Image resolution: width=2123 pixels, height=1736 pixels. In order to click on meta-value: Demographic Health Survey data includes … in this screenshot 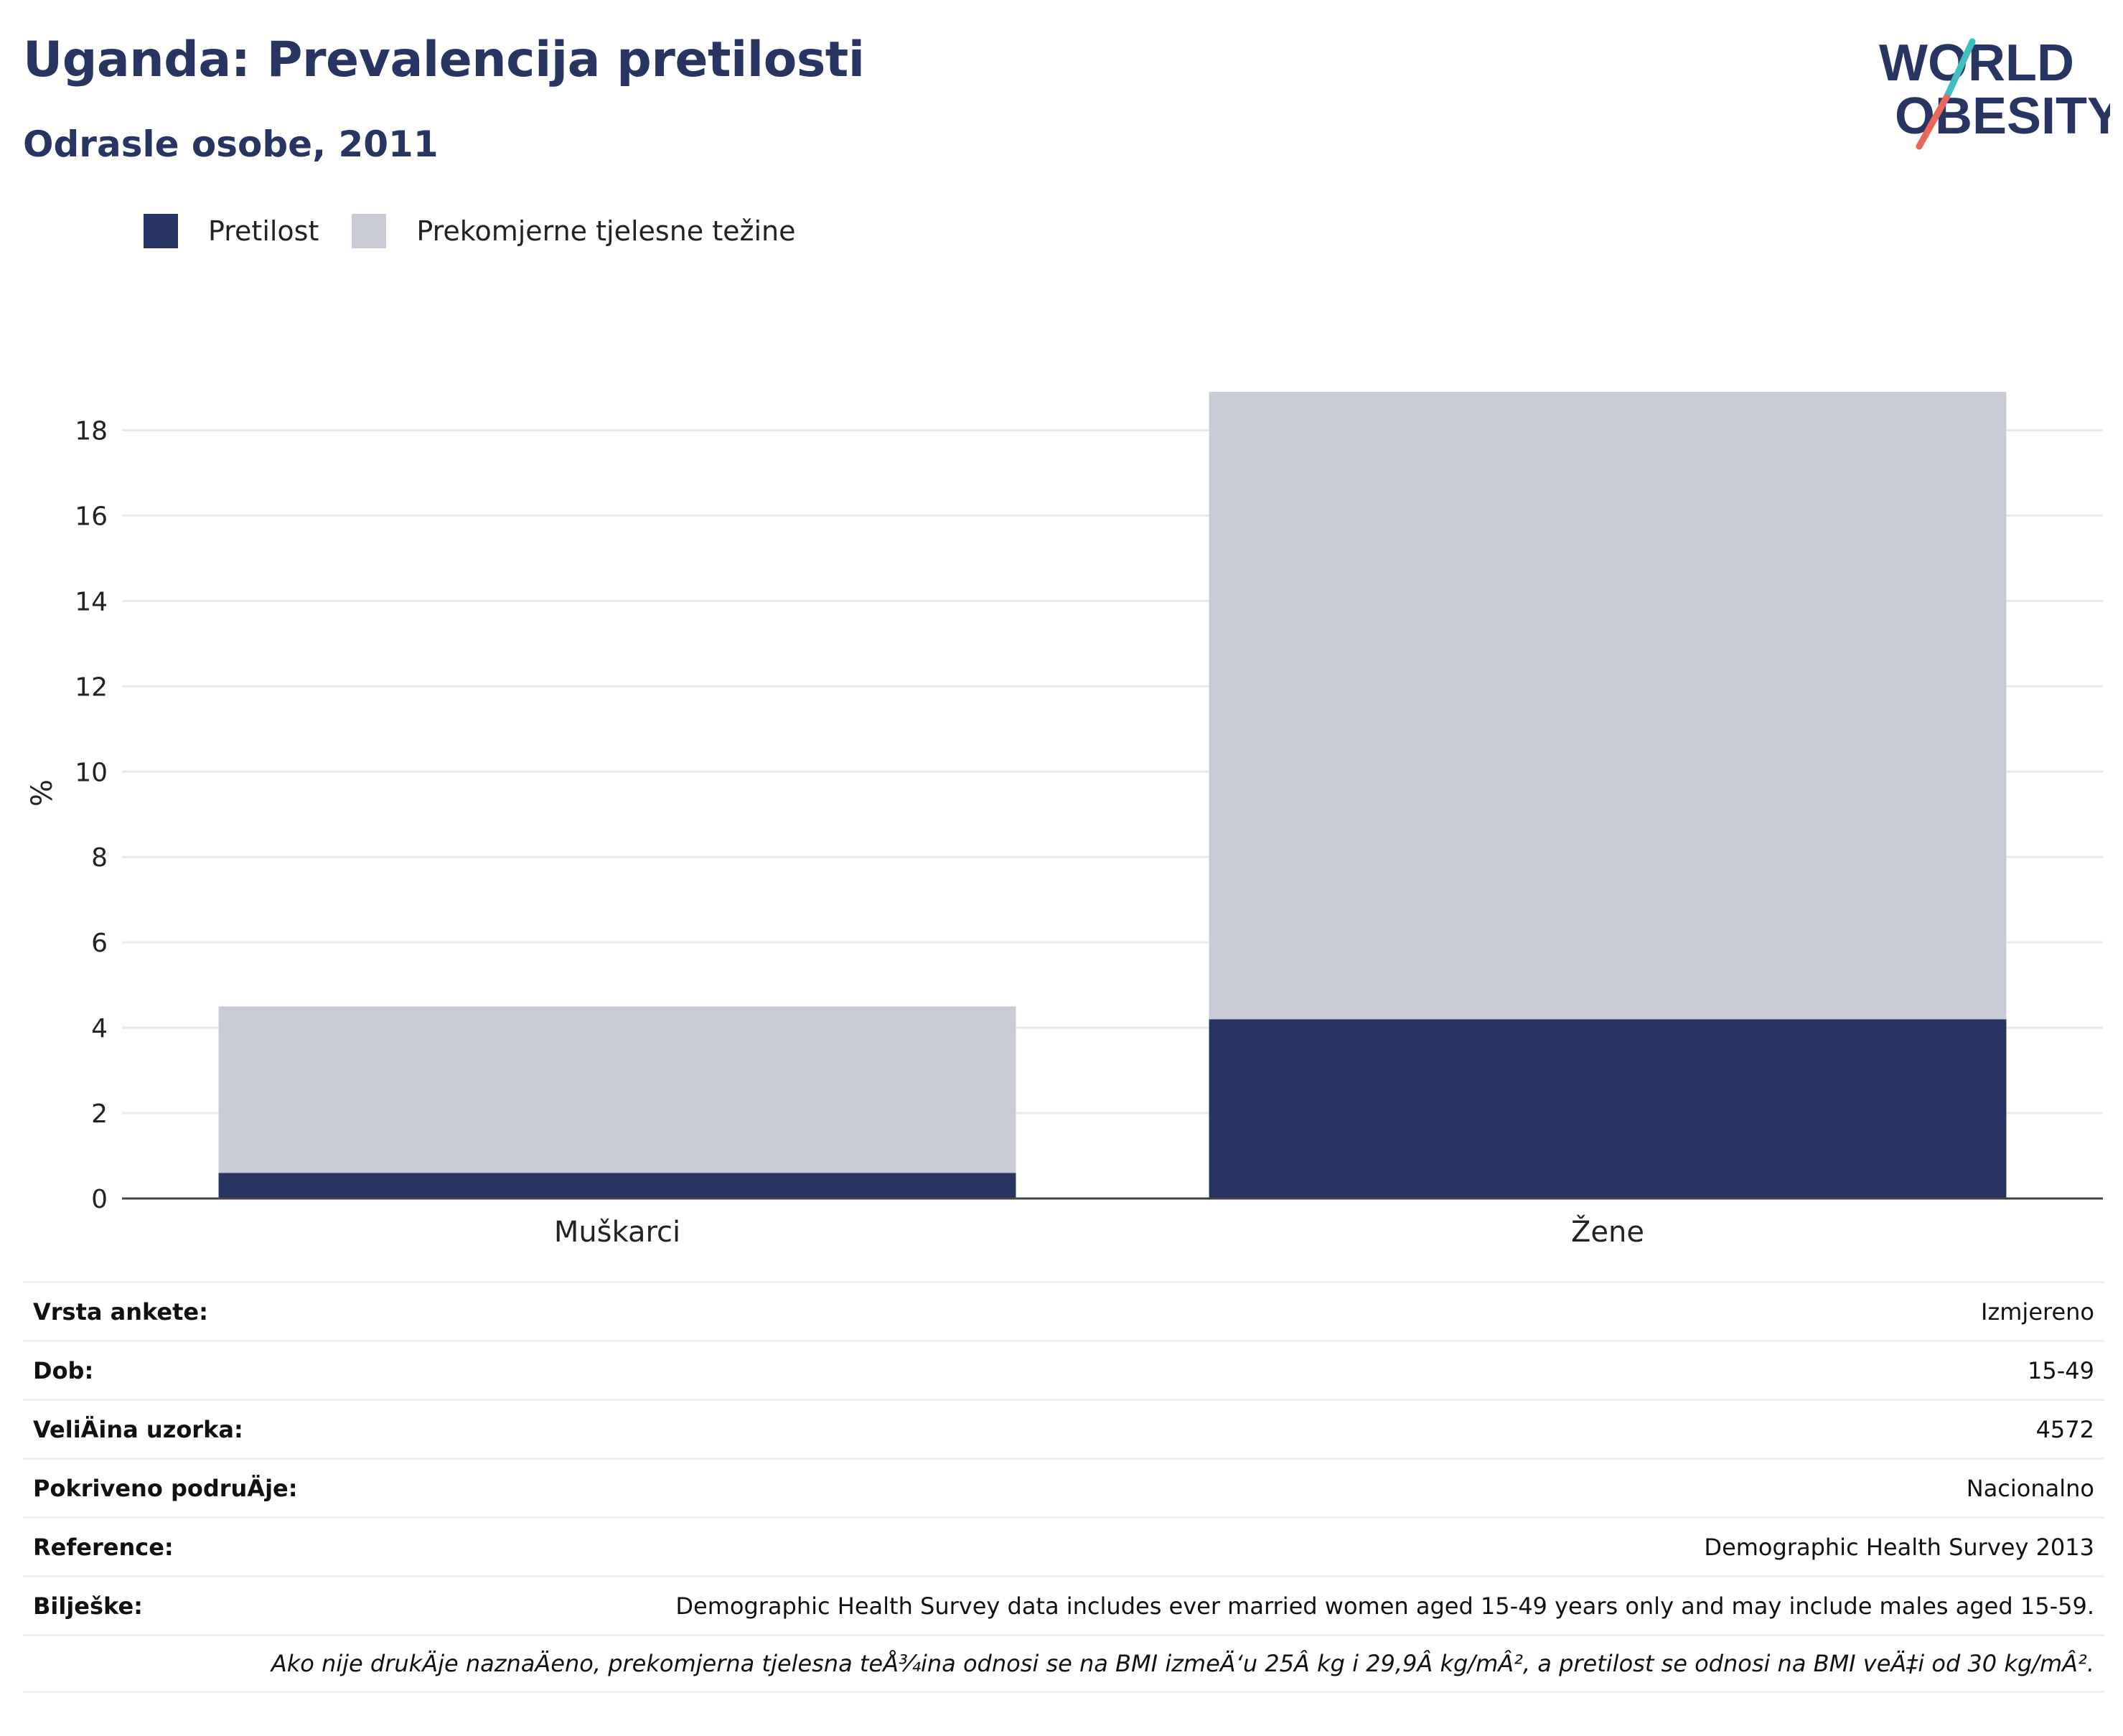, I will do `click(1384, 1606)`.